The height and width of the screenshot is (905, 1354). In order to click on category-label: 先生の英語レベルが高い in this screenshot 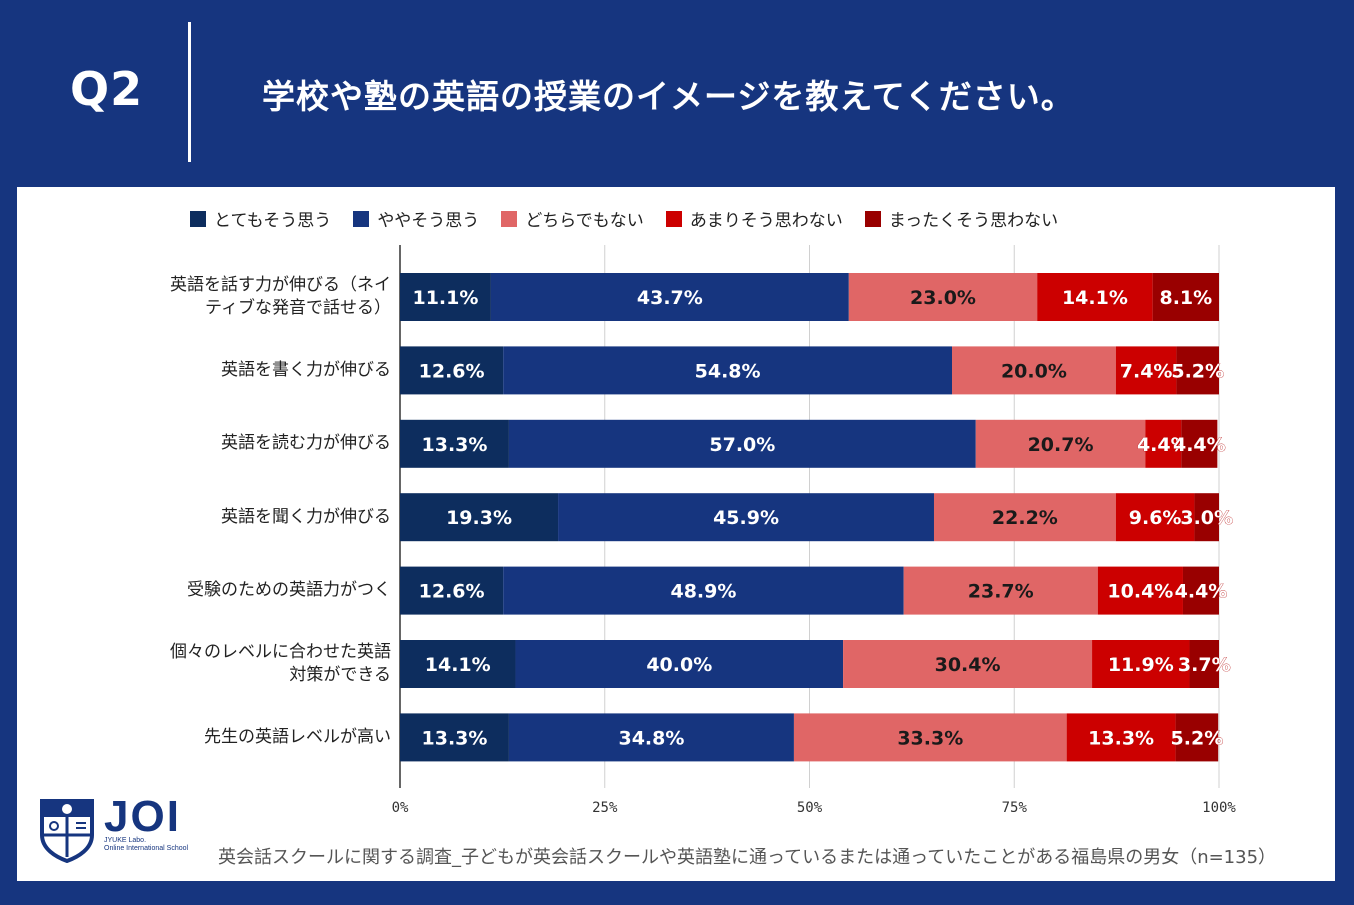, I will do `click(297, 737)`.